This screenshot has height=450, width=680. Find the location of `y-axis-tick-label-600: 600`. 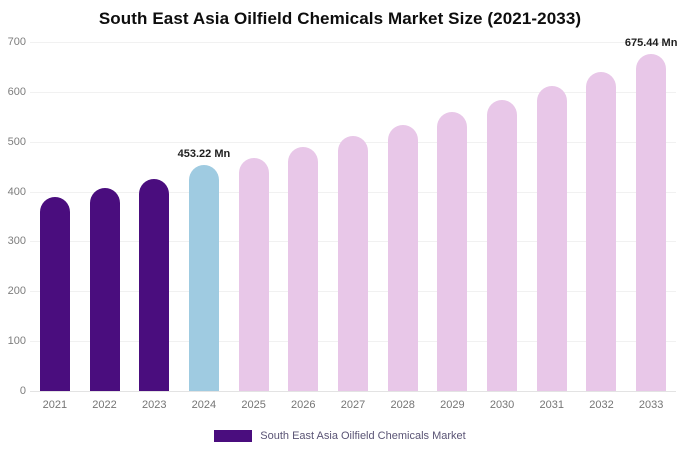

y-axis-tick-label-600: 600 is located at coordinates (16, 91).